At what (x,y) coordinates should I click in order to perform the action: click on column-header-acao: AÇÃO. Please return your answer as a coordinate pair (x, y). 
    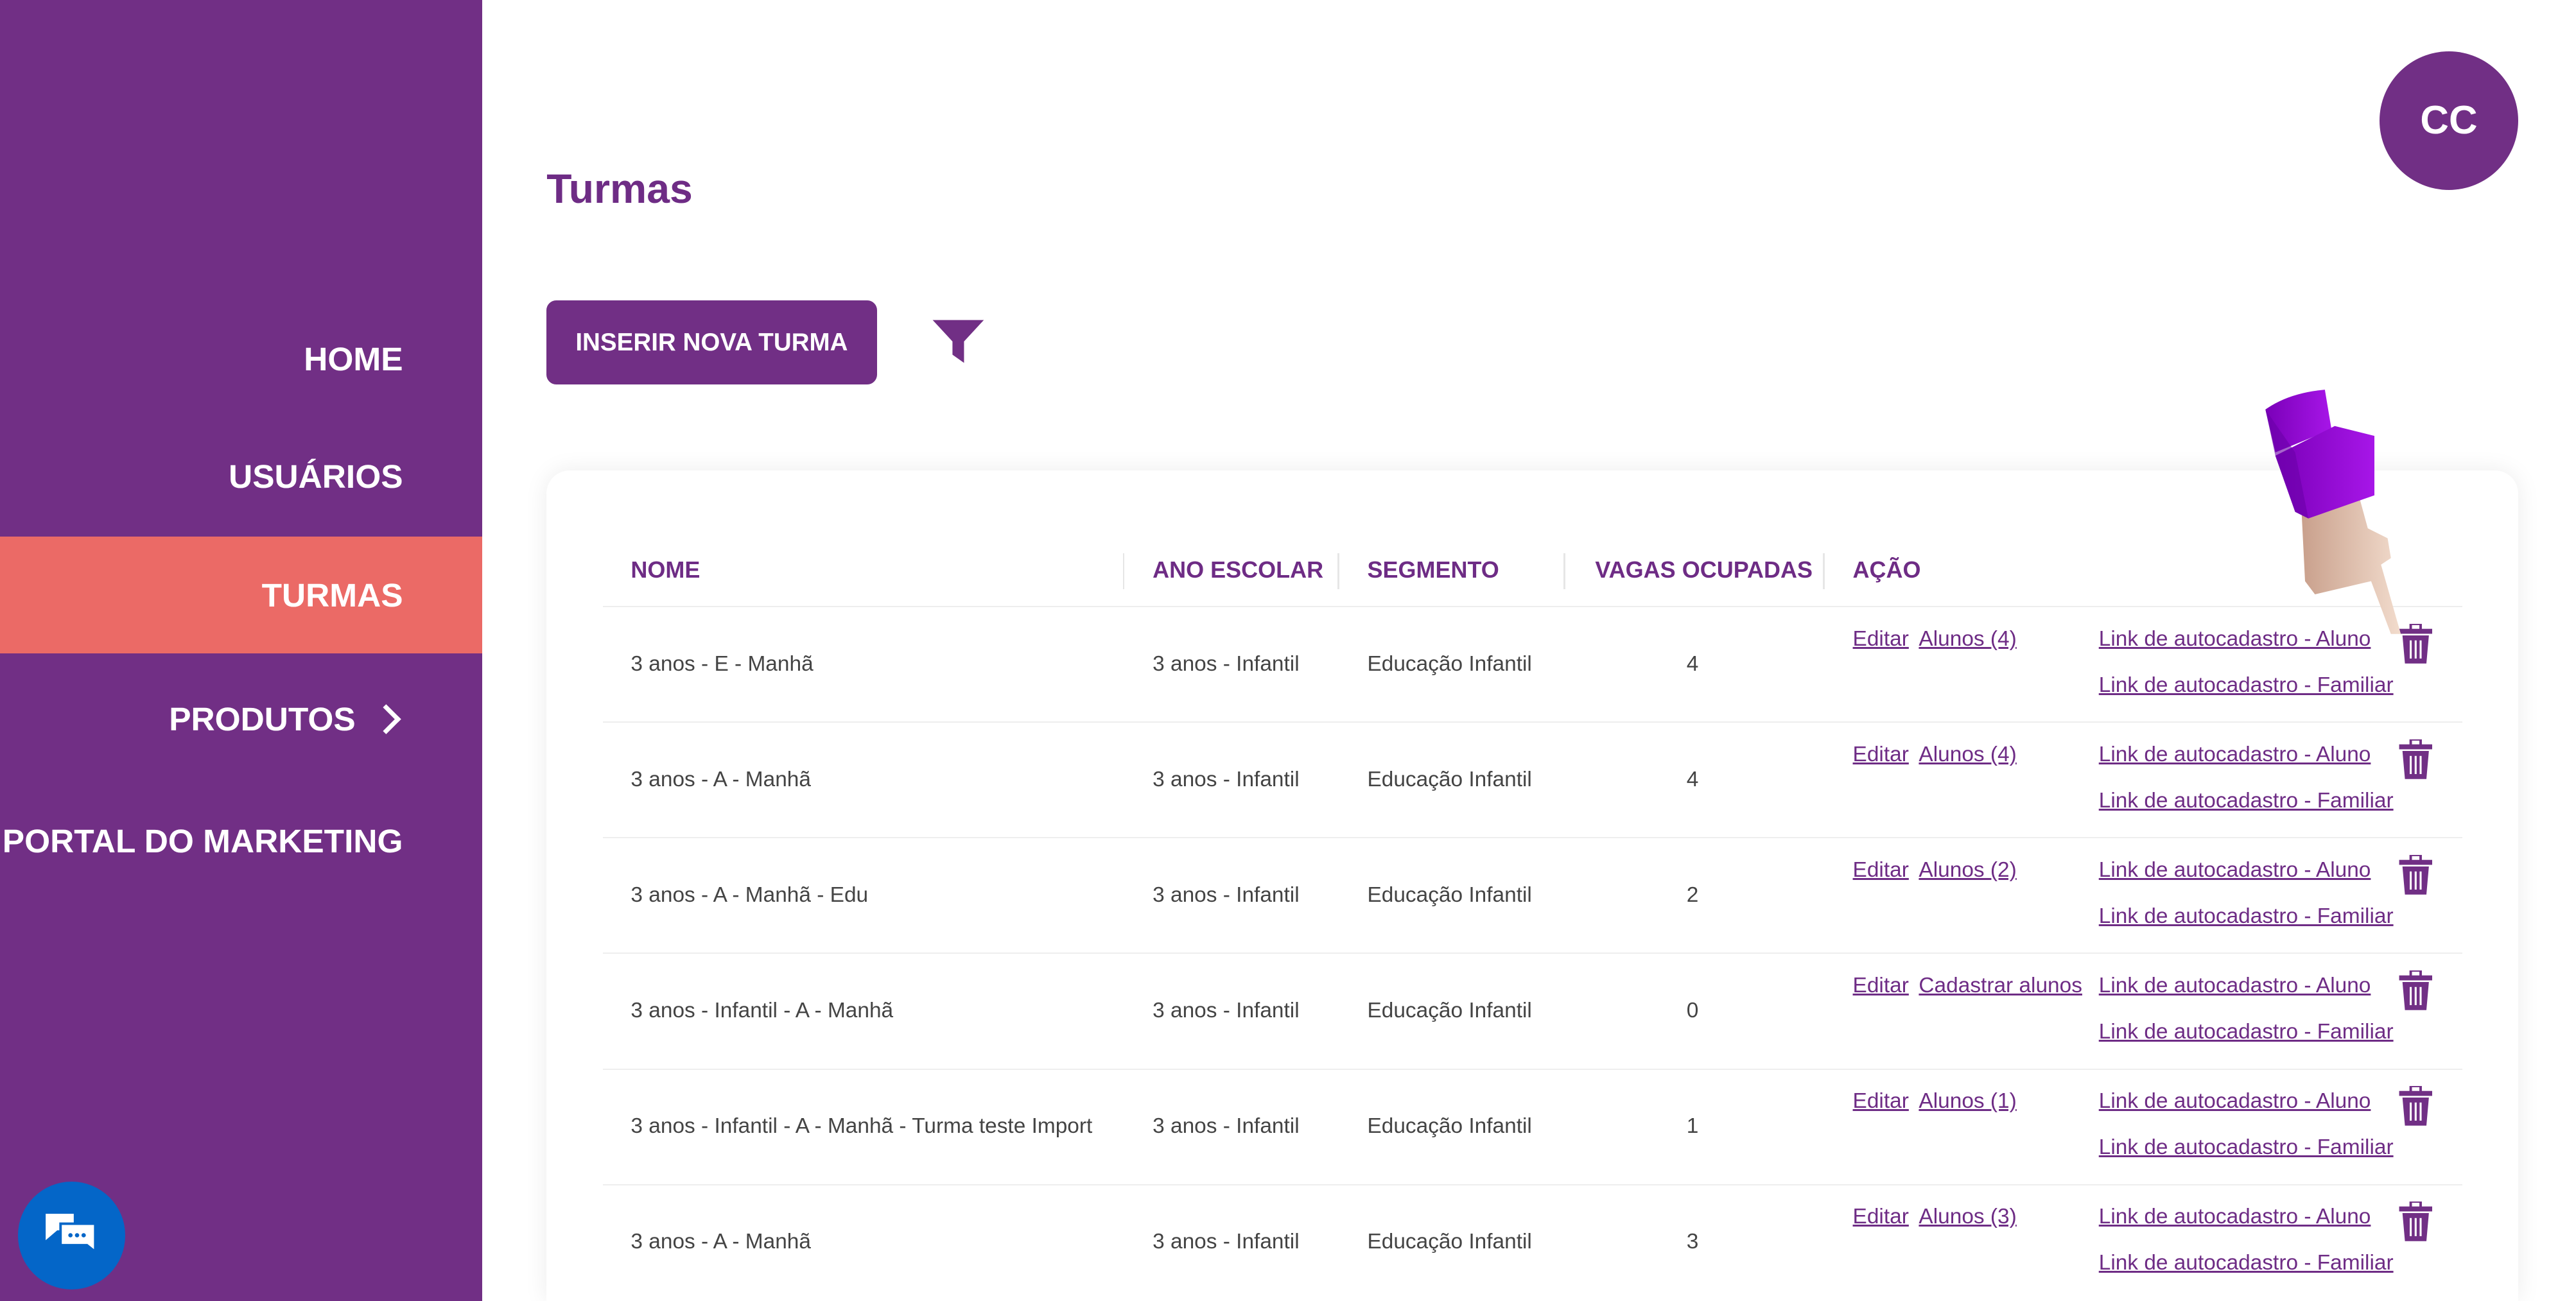
    Looking at the image, I should click on (1886, 569).